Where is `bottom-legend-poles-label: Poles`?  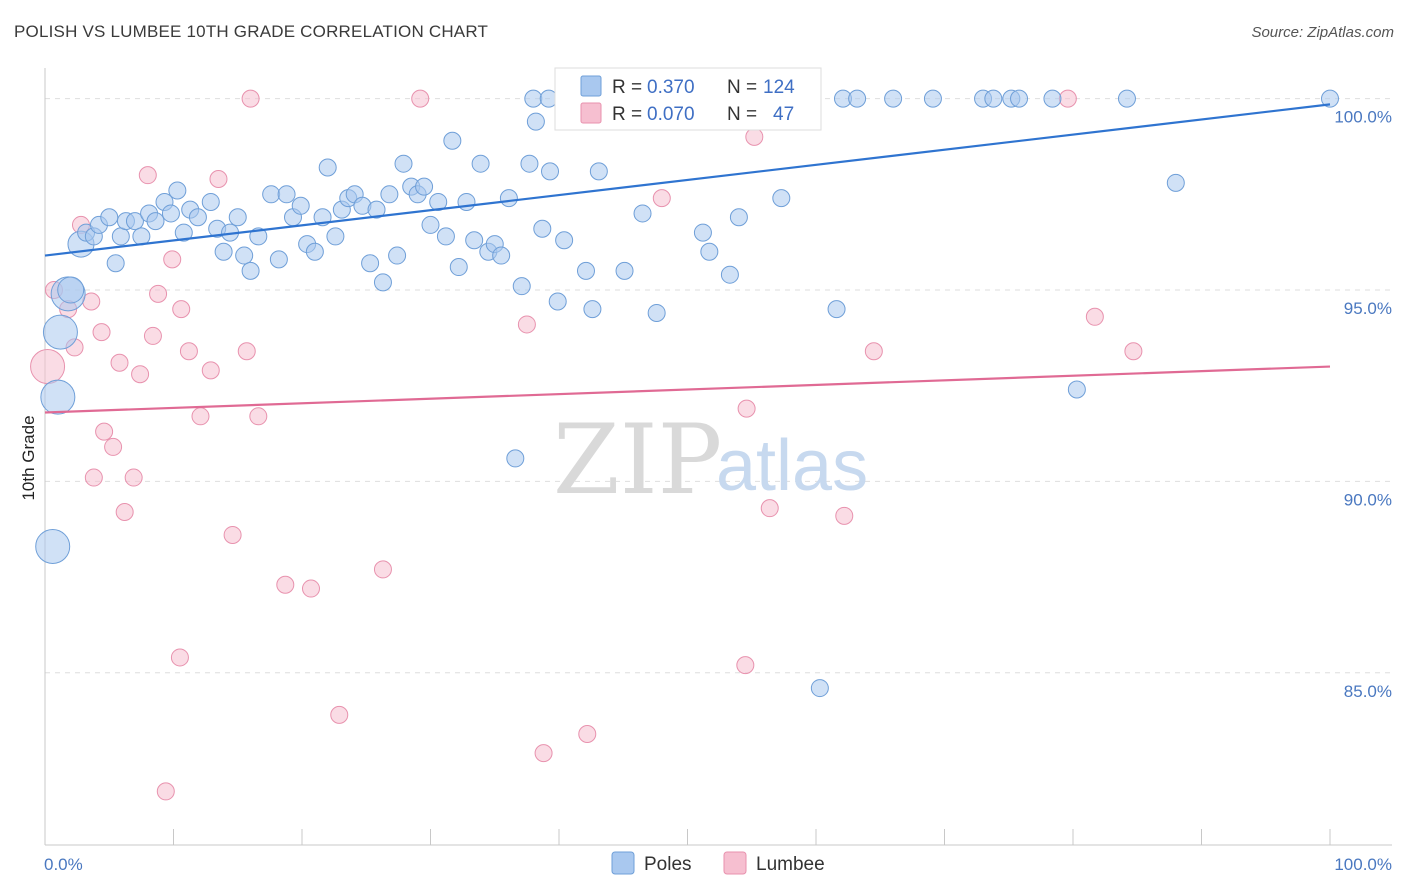
bottom-legend-poles-label: Poles is located at coordinates (668, 864).